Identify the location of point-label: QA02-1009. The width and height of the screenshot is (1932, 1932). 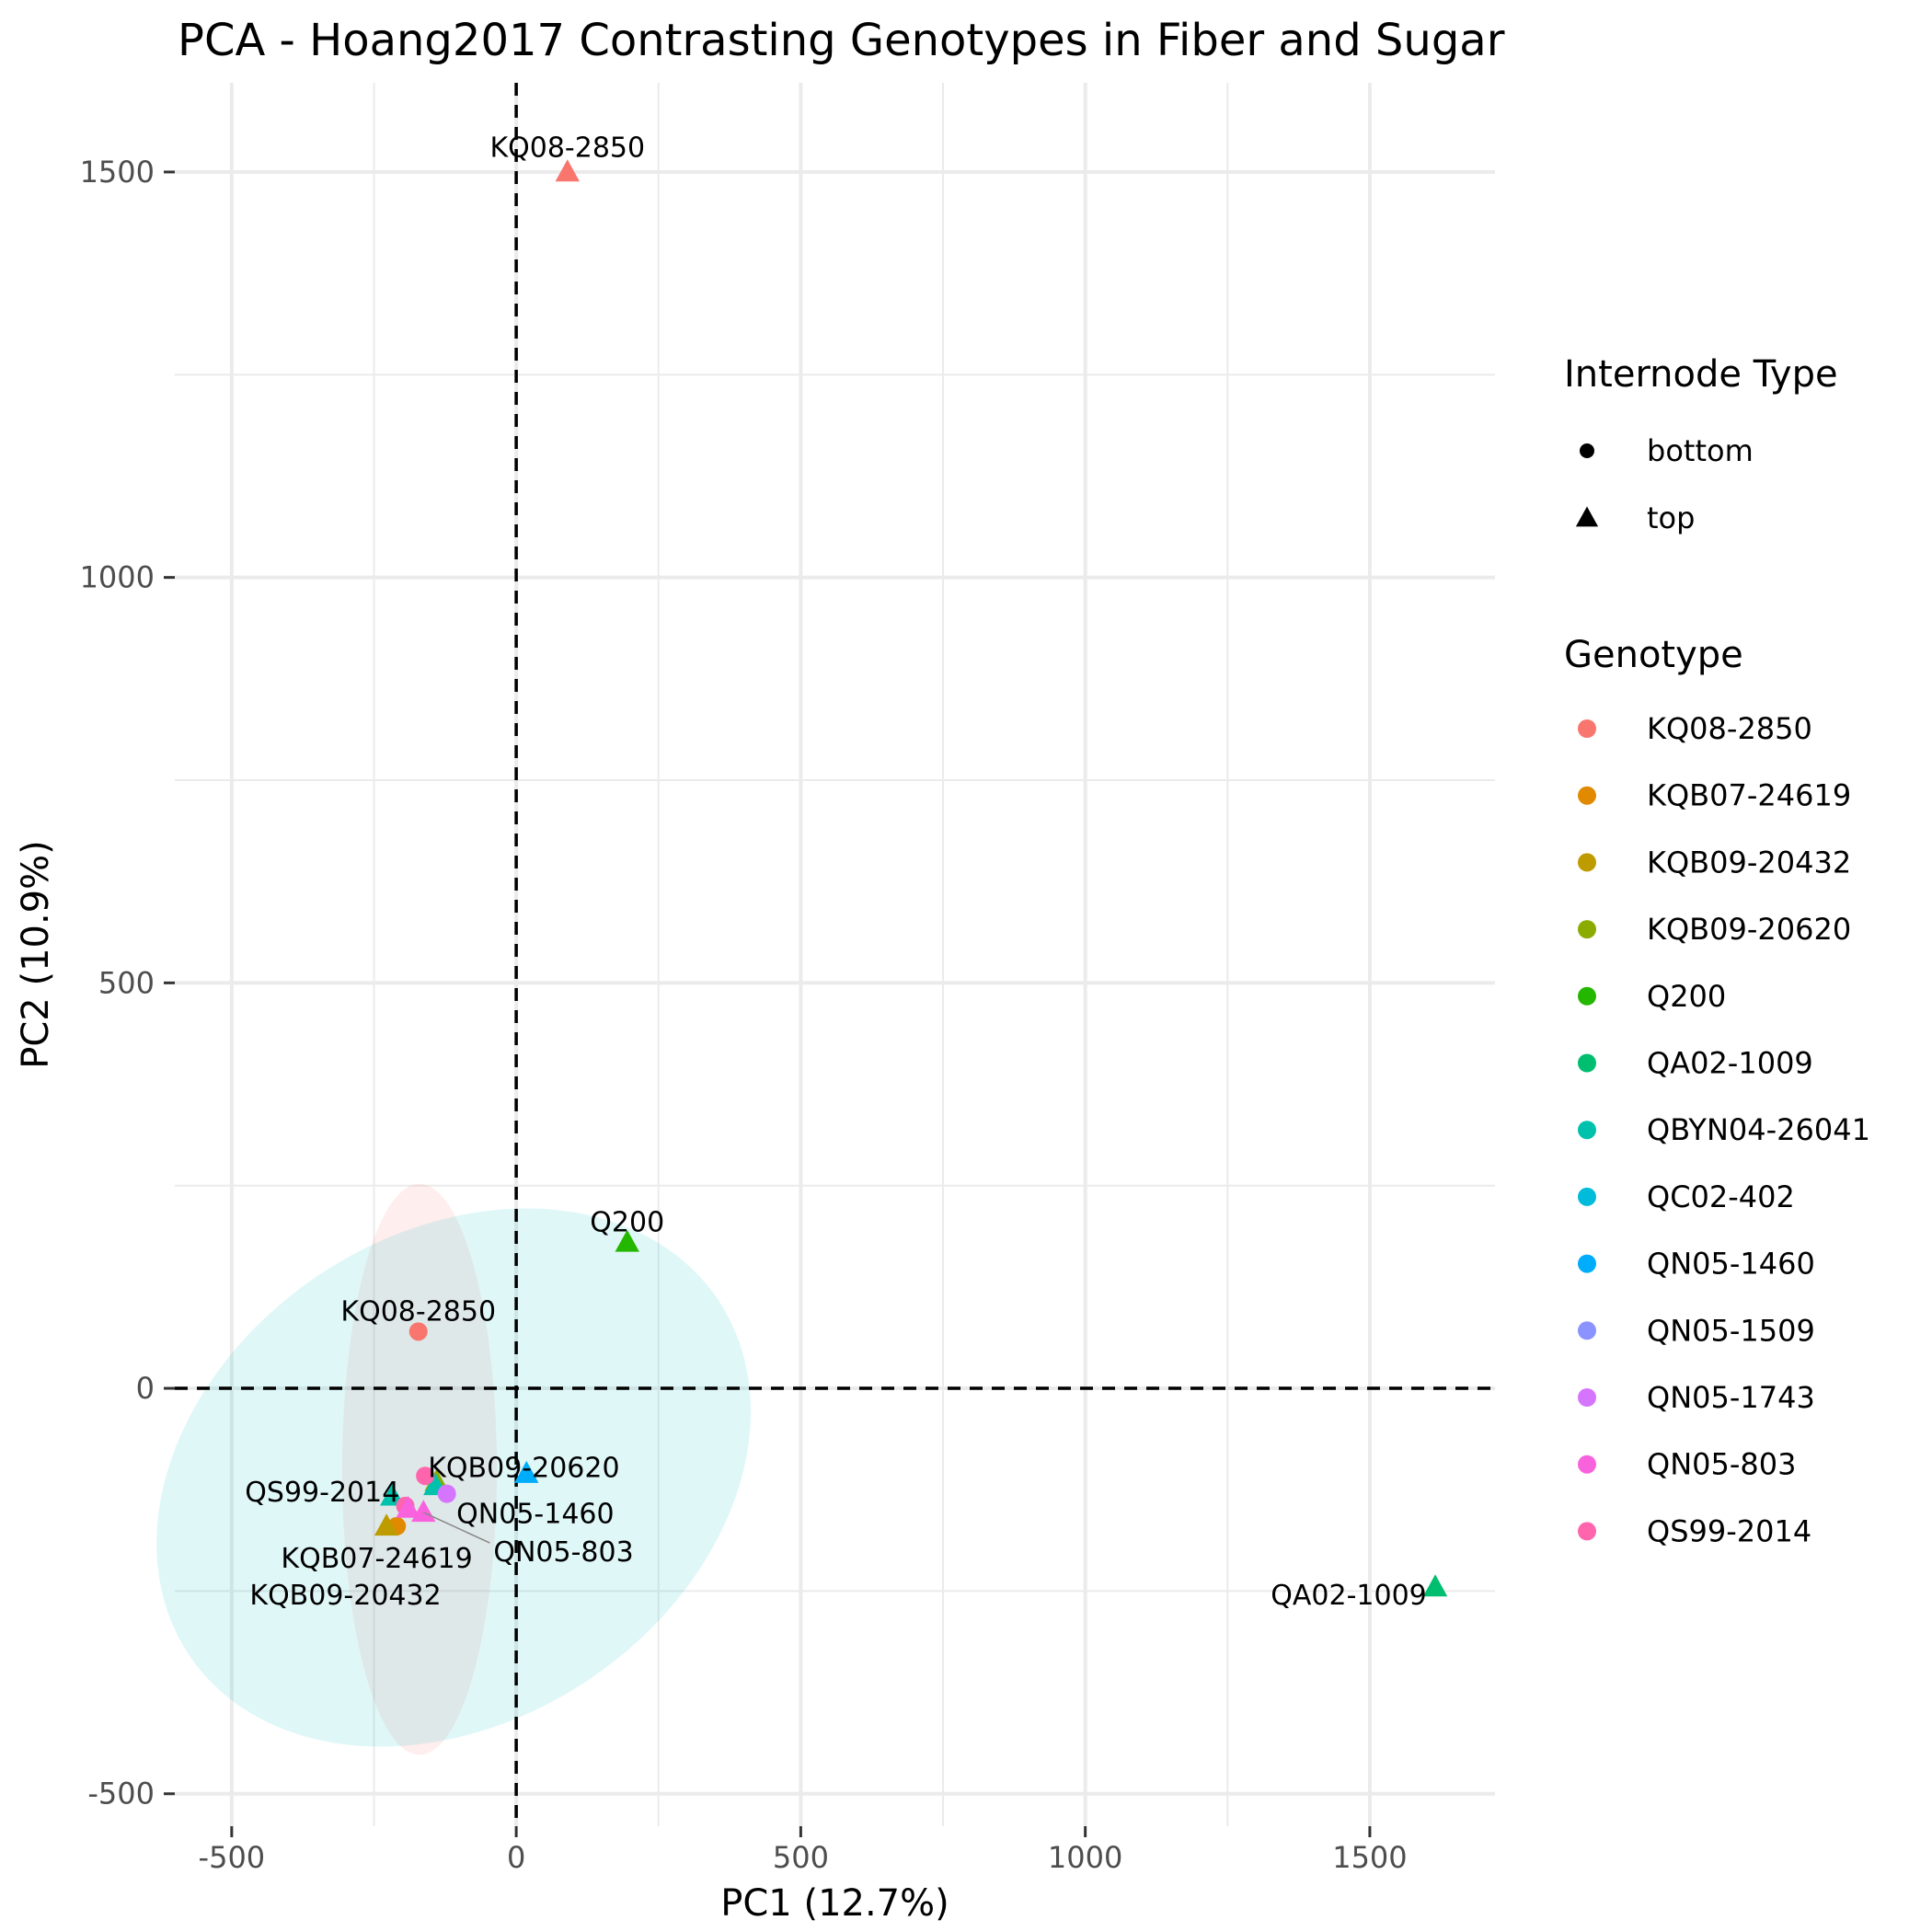
(1348, 1596).